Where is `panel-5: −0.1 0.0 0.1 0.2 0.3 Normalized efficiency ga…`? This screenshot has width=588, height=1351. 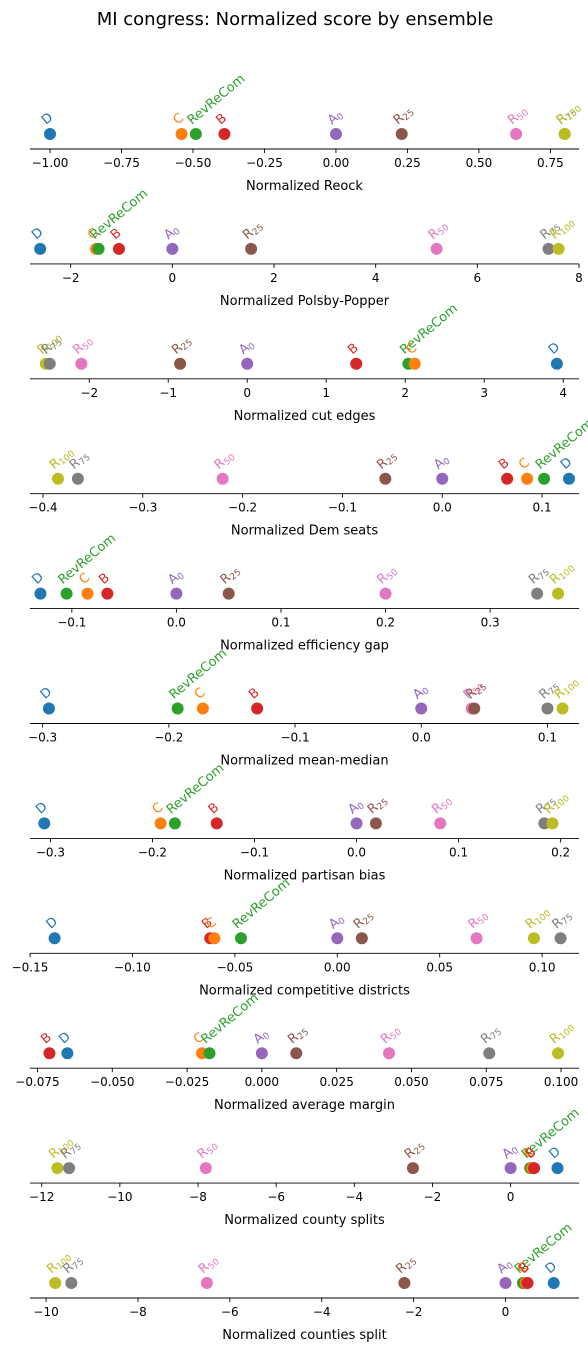 panel-5: −0.1 0.0 0.1 0.2 0.3 Normalized efficiency ga… is located at coordinates (304, 592).